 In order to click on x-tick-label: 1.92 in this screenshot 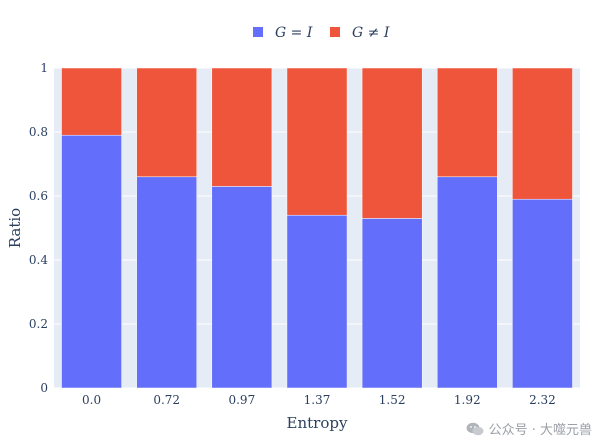, I will do `click(467, 400)`.